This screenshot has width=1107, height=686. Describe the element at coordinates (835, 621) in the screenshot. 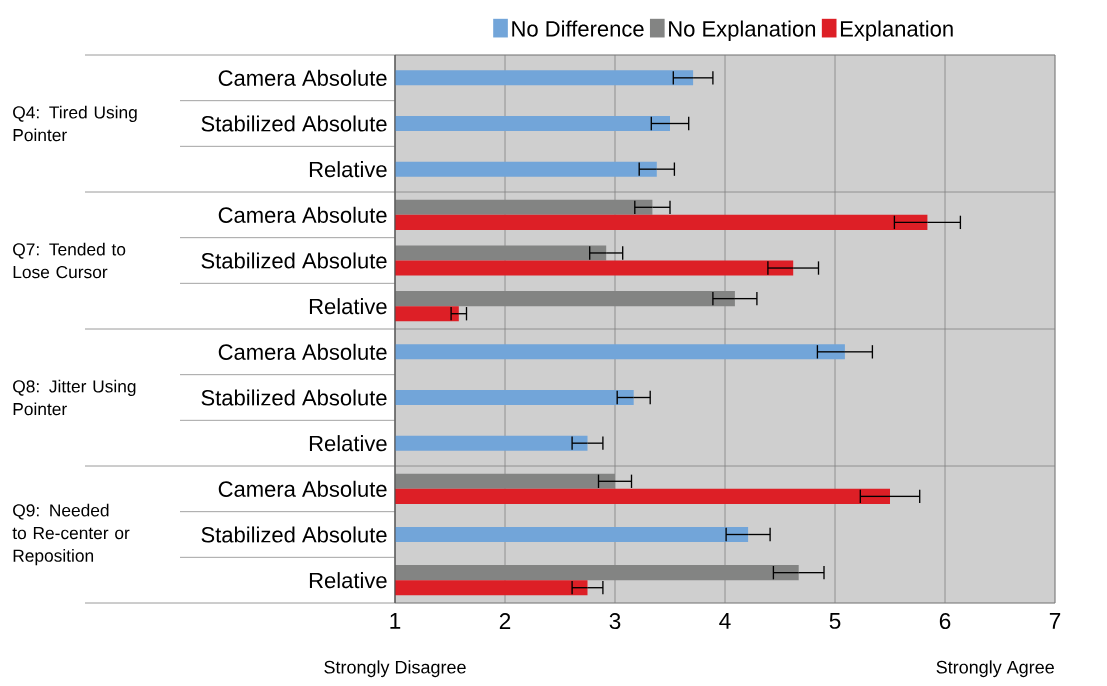

I see `x-tick-label: 5` at that location.